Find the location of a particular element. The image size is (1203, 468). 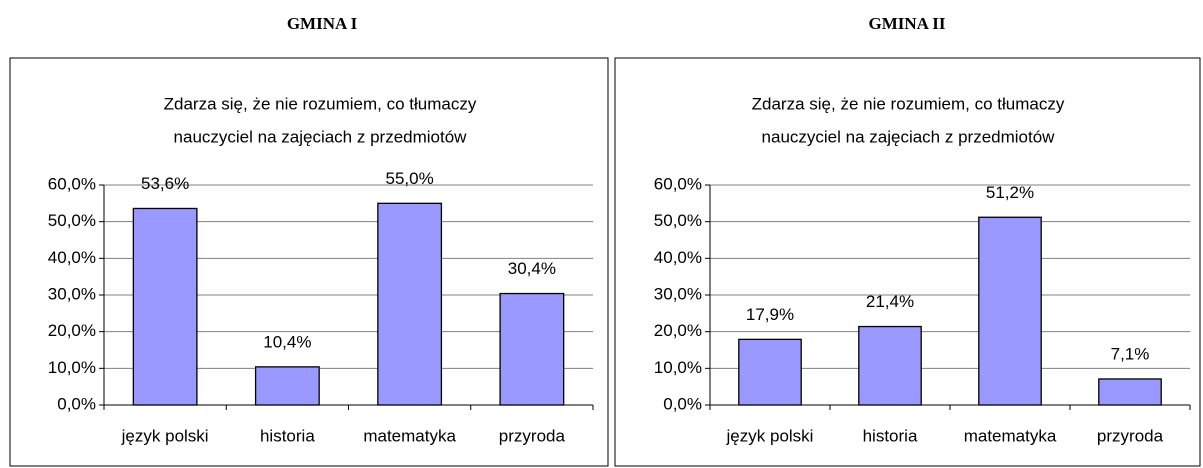

data-label: 17,9% is located at coordinates (770, 314).